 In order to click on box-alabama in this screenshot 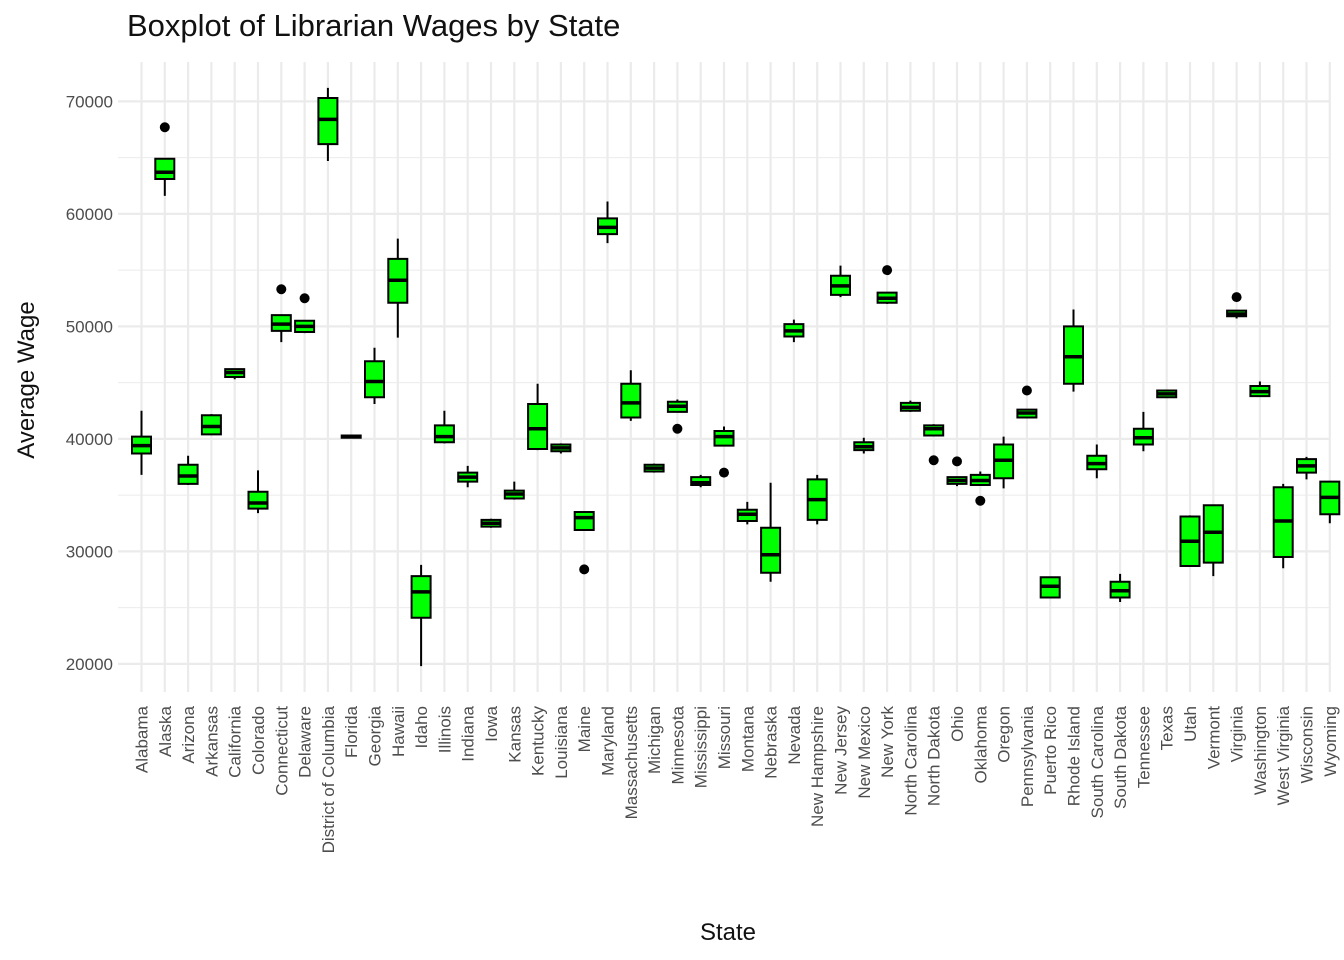, I will do `click(141, 442)`.